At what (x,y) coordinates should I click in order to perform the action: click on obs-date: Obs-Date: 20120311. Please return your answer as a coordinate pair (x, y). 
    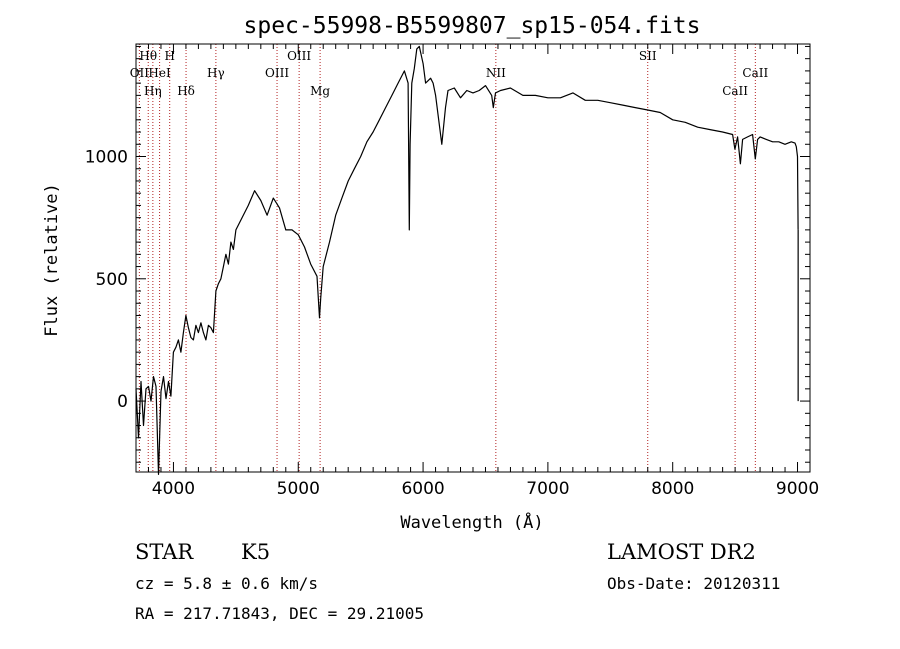
    Looking at the image, I should click on (694, 583).